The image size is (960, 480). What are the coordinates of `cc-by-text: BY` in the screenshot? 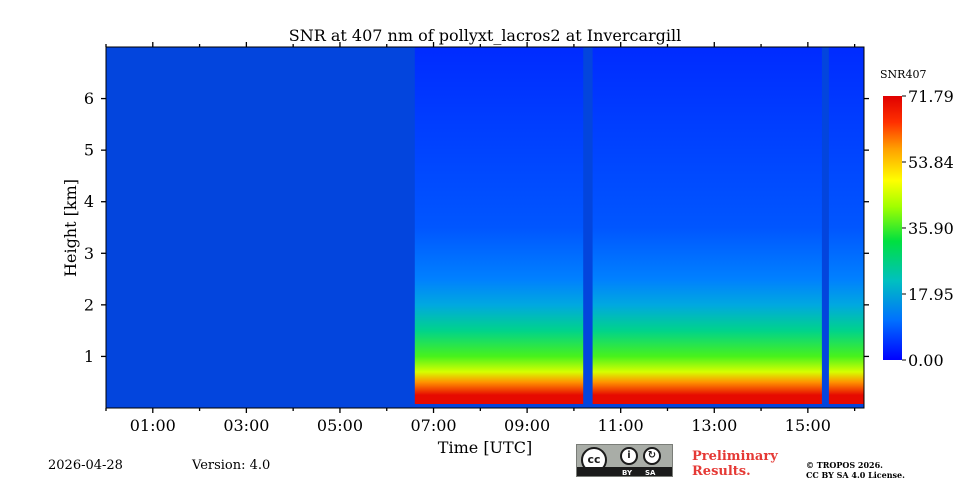 It's located at (627, 473).